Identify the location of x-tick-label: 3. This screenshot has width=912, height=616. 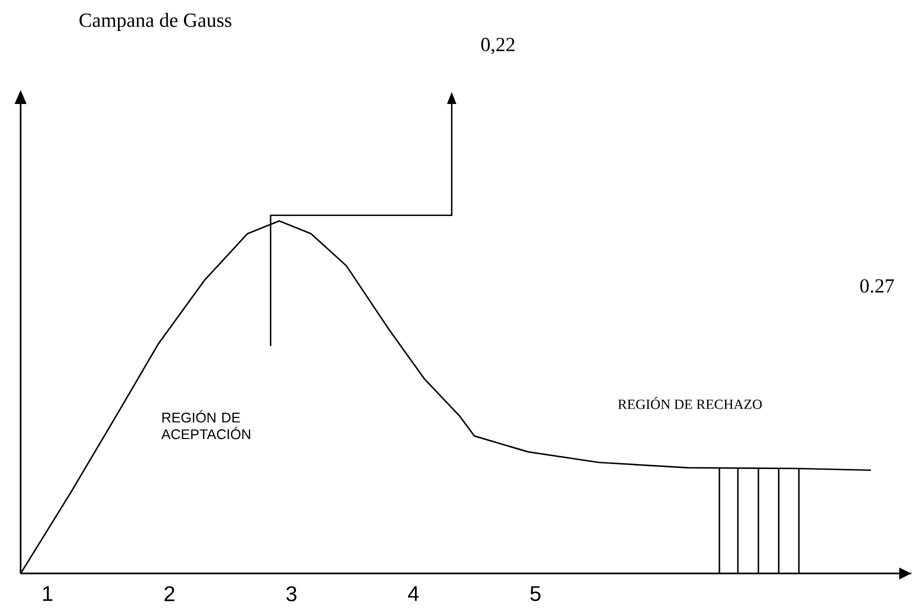
(291, 594).